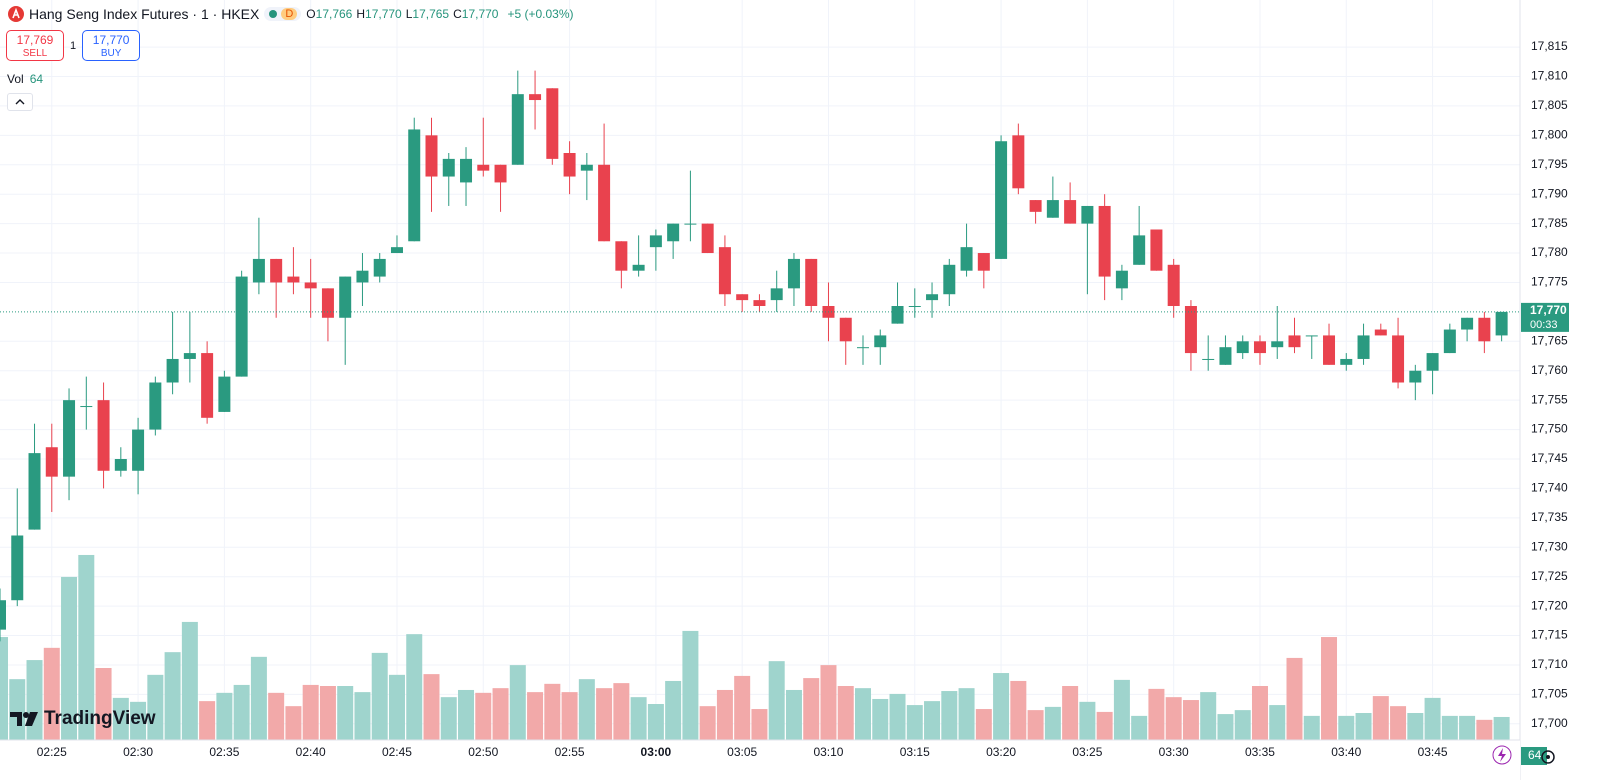 Image resolution: width=1606 pixels, height=780 pixels. What do you see at coordinates (144, 14) in the screenshot?
I see `symbol-title: Hang Seng Index Futures · 1 · HKEX` at bounding box center [144, 14].